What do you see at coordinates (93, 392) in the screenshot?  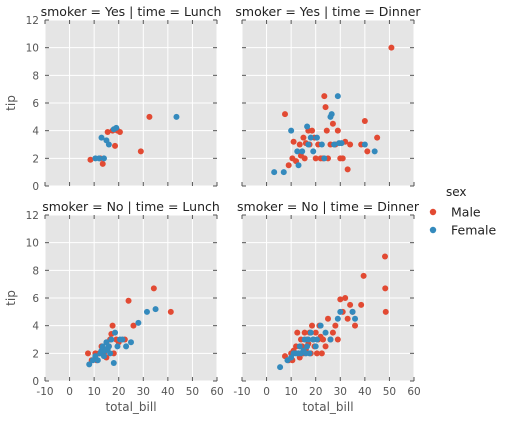 I see `x-tick-label: 10` at bounding box center [93, 392].